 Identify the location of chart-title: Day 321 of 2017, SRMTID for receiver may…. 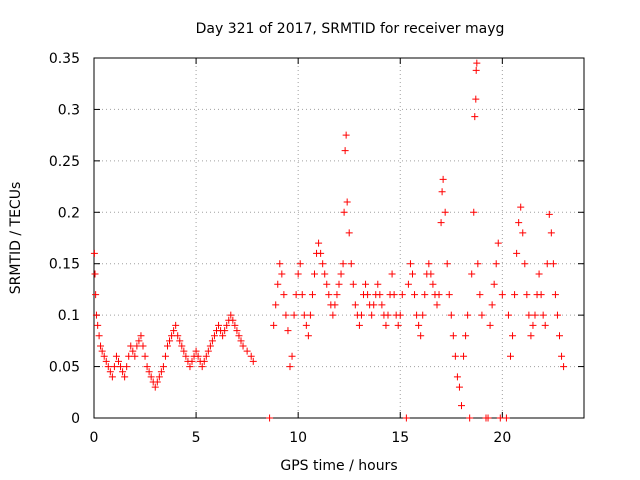
(350, 29).